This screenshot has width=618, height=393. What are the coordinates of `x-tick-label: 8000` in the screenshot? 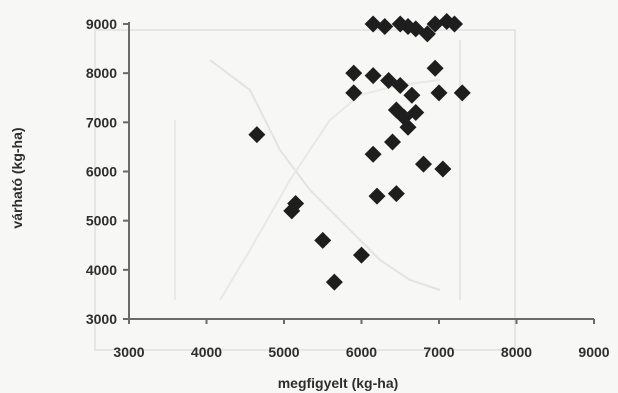 It's located at (516, 352).